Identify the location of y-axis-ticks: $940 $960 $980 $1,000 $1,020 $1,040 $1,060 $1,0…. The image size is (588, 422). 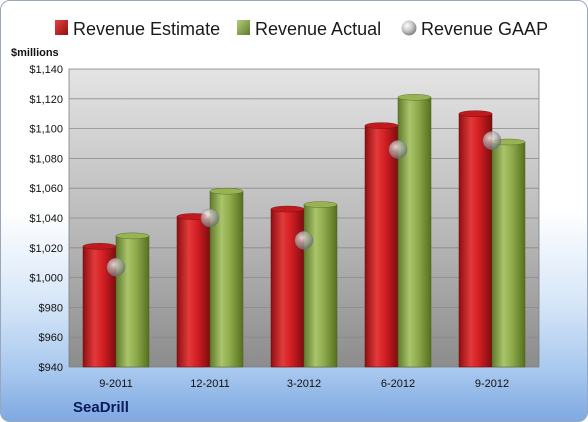
(46, 219).